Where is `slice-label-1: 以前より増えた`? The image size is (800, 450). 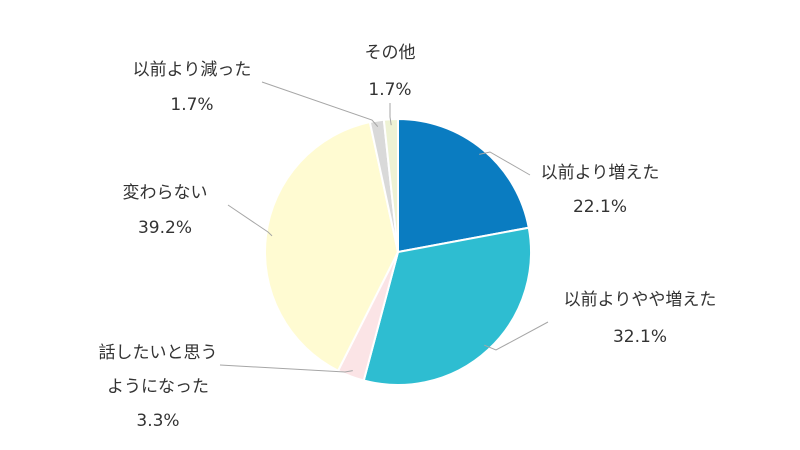 slice-label-1: 以前より増えた is located at coordinates (600, 173).